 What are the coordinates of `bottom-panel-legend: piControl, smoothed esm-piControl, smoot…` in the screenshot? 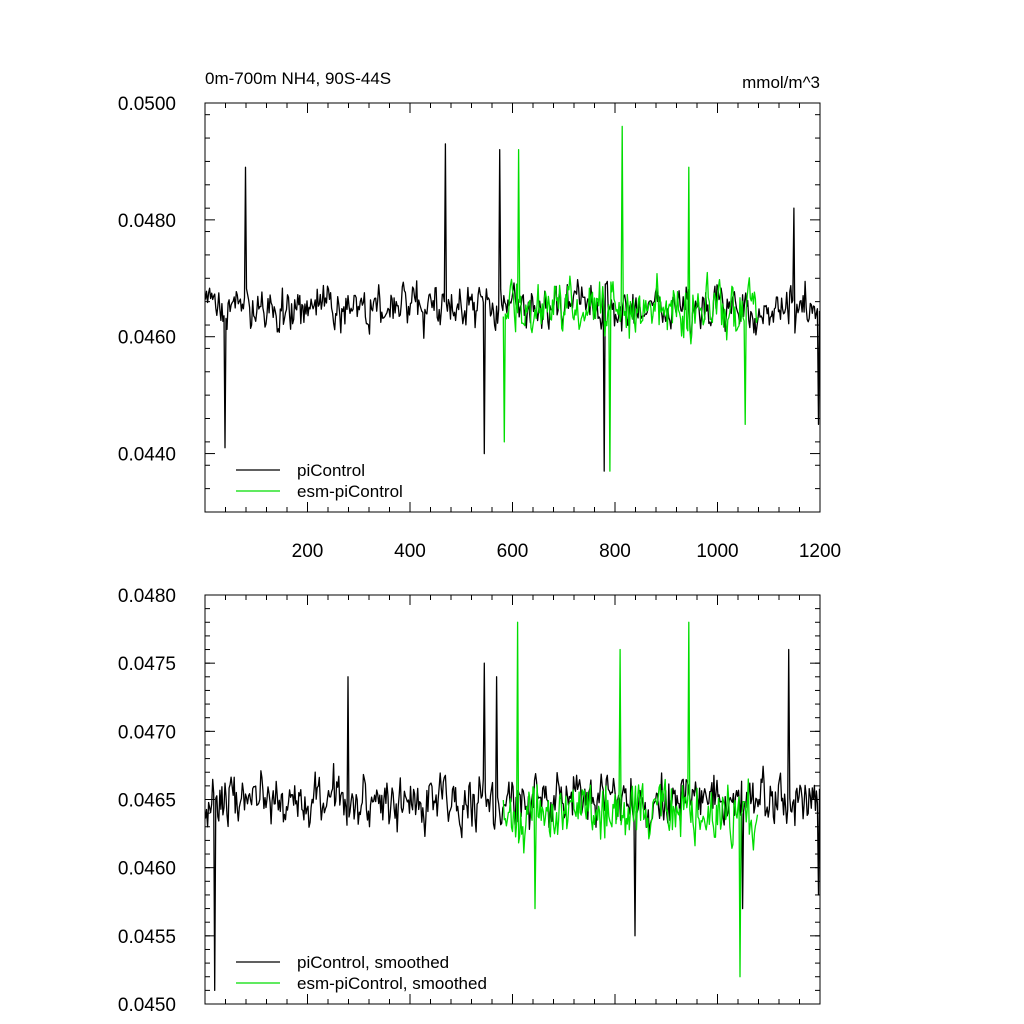 It's located at (361, 973).